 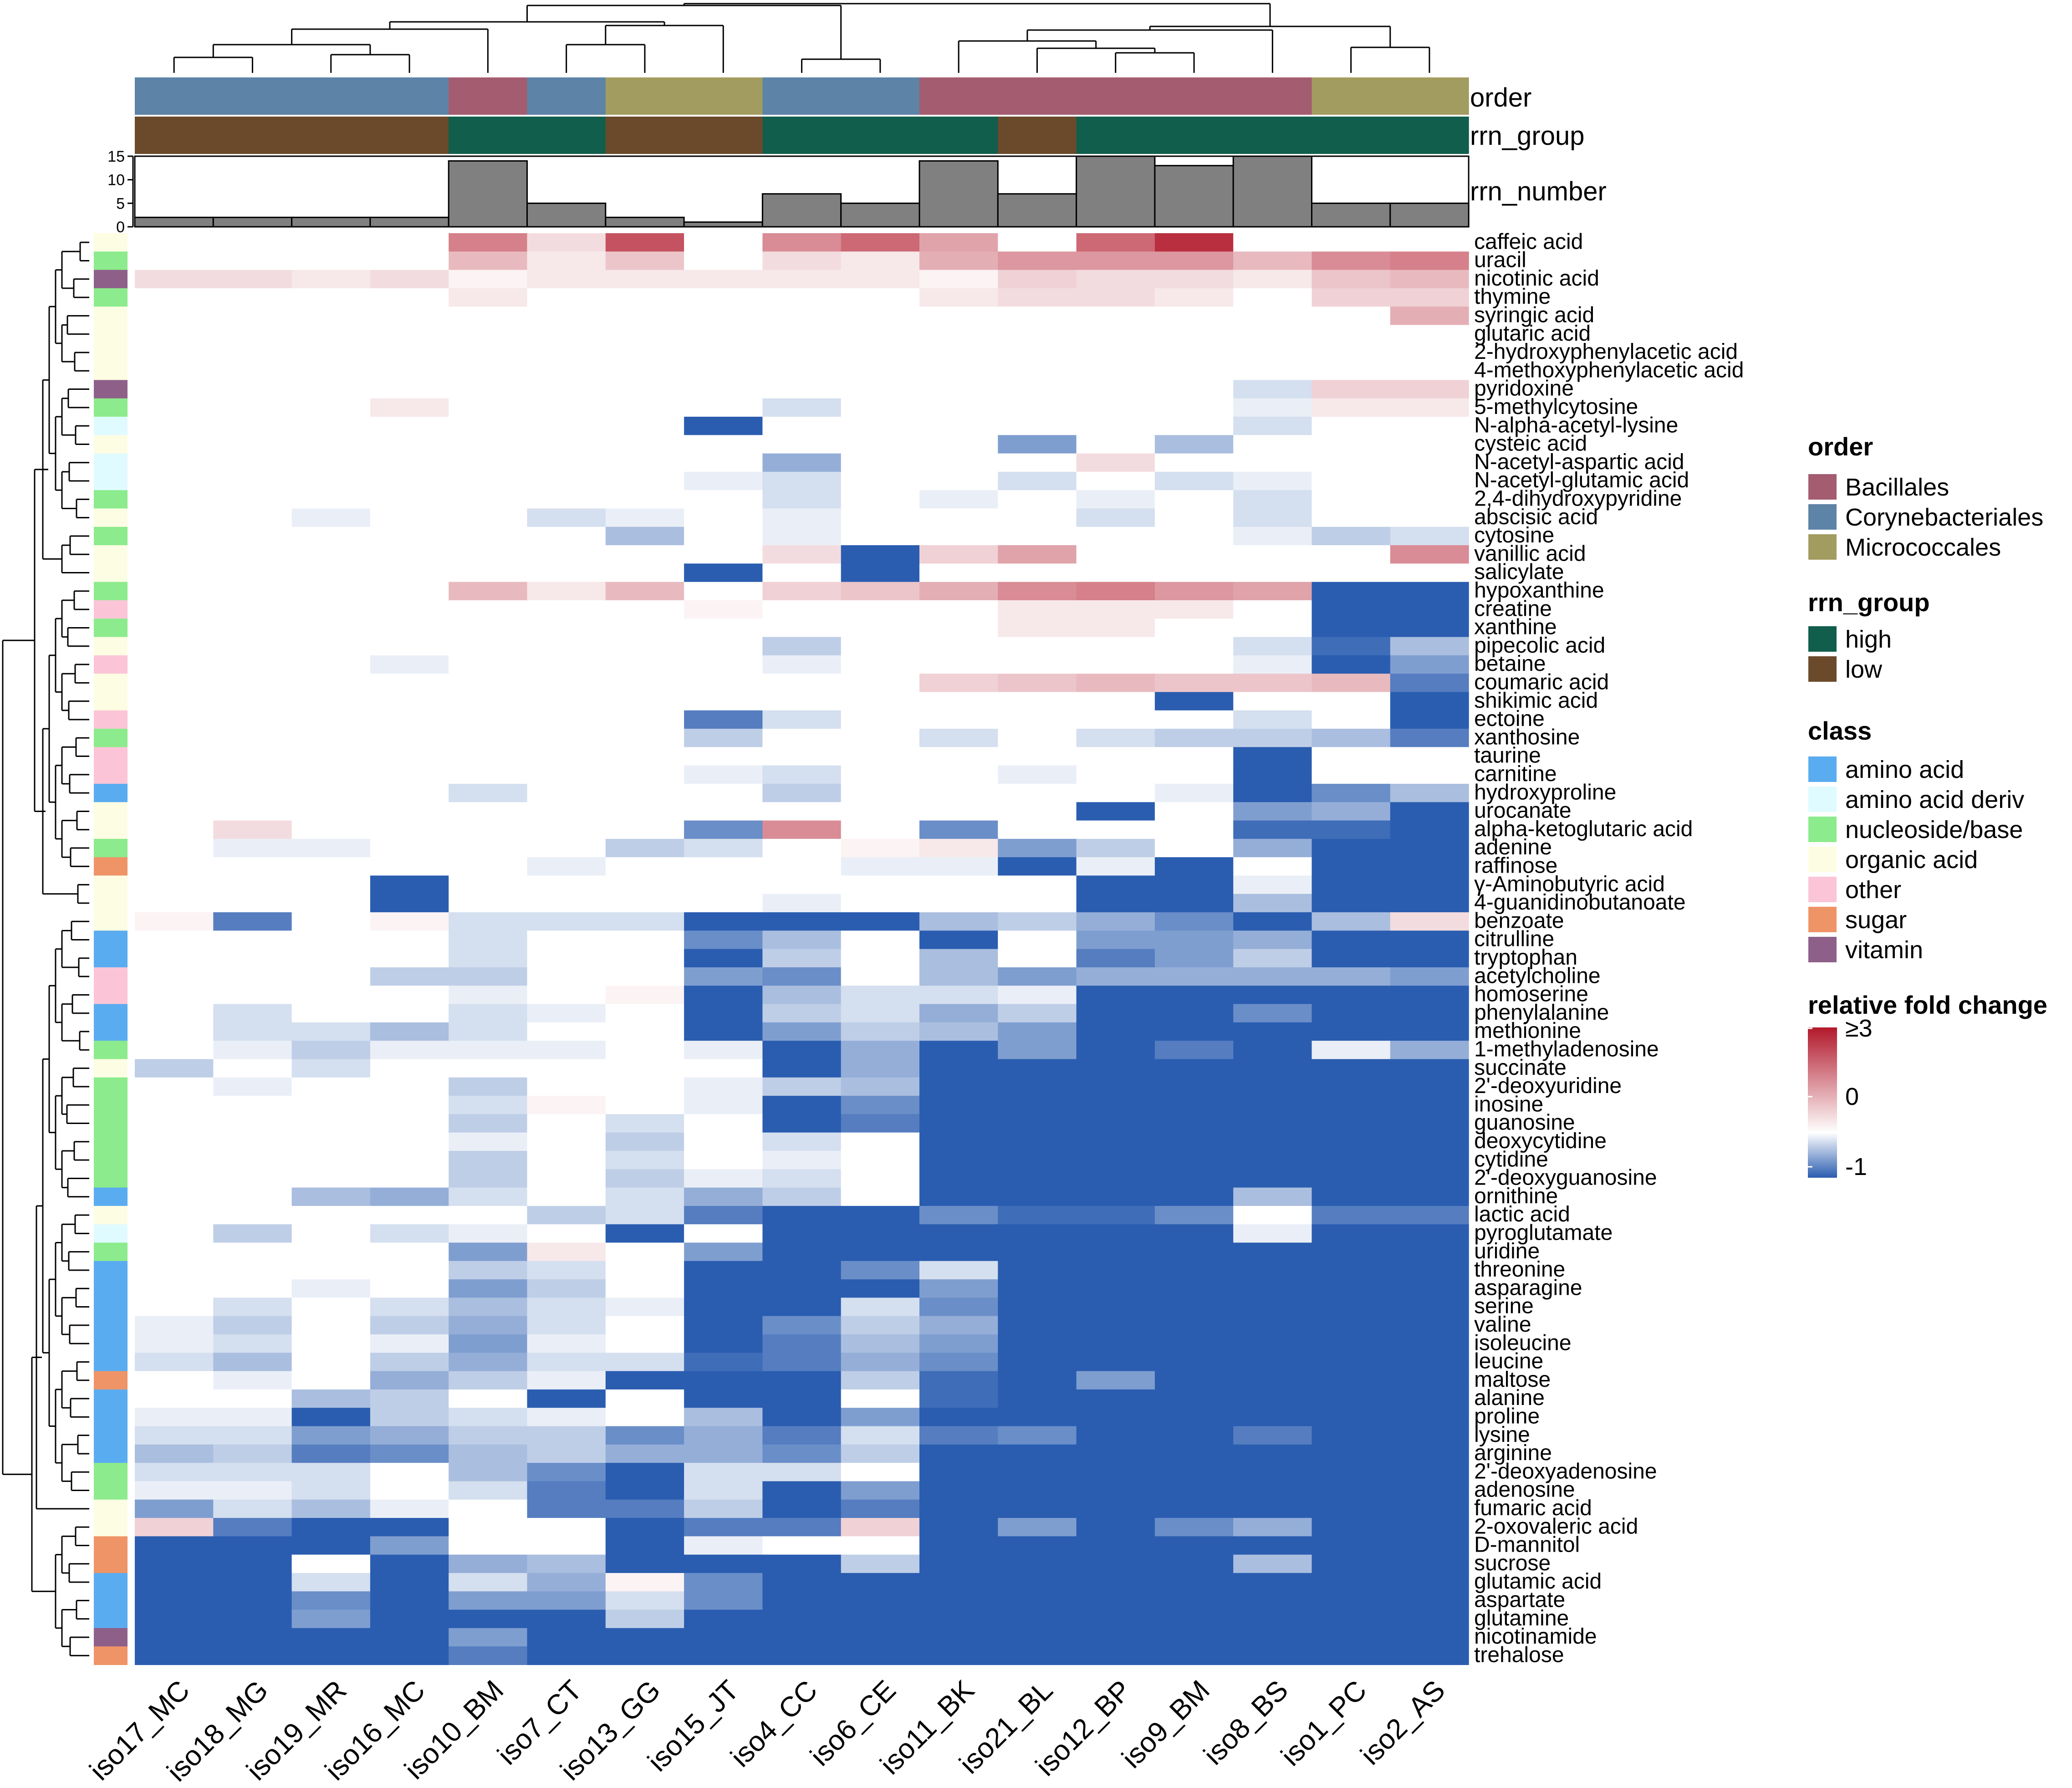 I want to click on row-label-shikimic-acid: shikimic acid, so click(x=1536, y=701).